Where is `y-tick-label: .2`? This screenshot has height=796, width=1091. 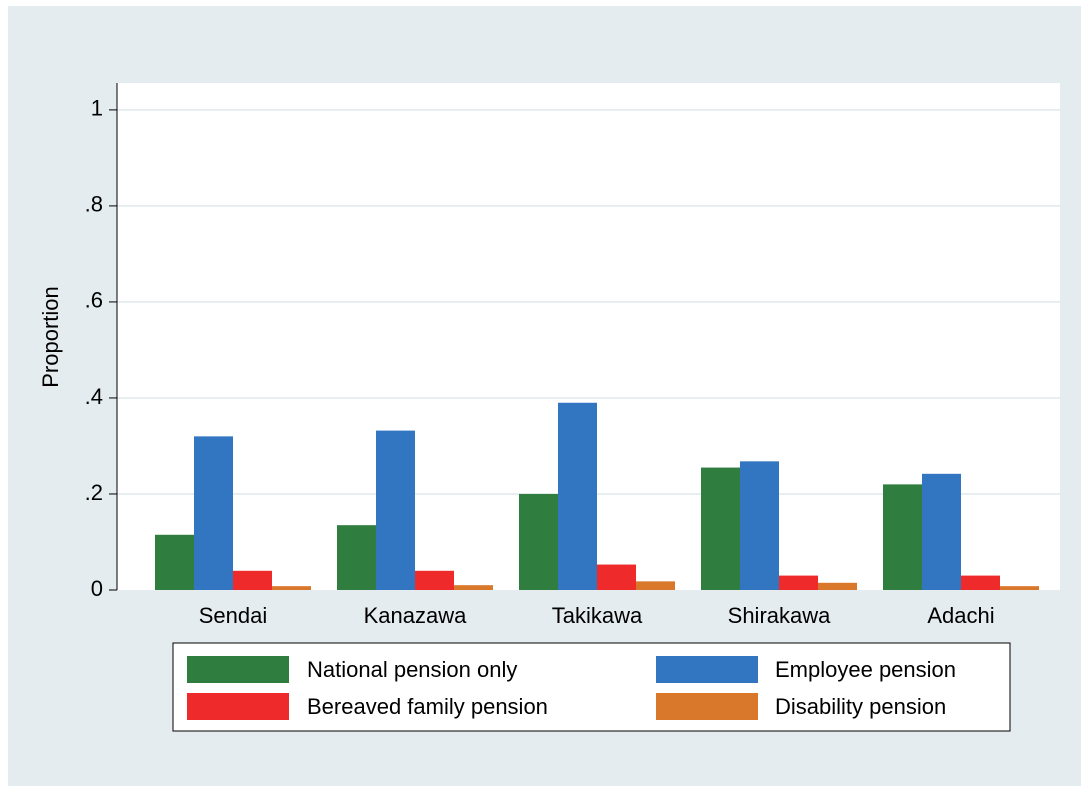 y-tick-label: .2 is located at coordinates (94, 492).